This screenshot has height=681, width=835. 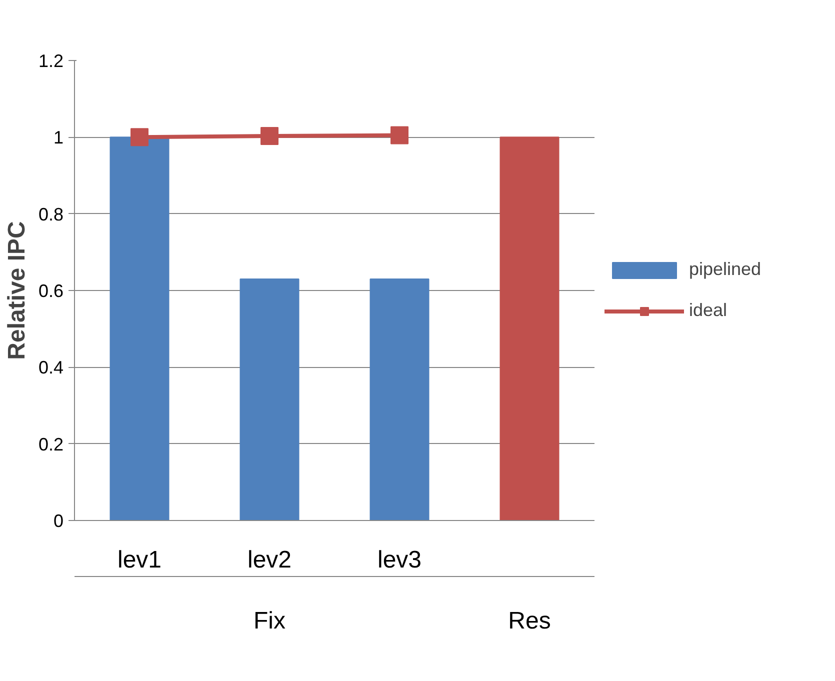 I want to click on y-axis-title: Relative IPC, so click(x=16, y=290).